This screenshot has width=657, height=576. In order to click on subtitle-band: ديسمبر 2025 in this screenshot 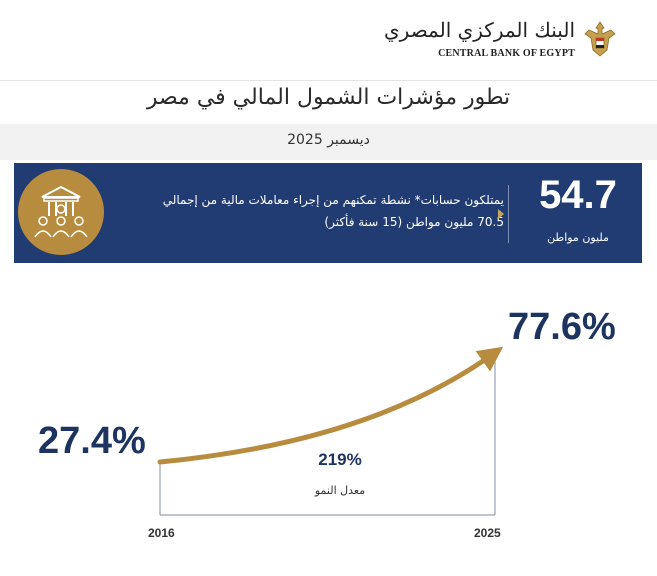, I will do `click(328, 142)`.